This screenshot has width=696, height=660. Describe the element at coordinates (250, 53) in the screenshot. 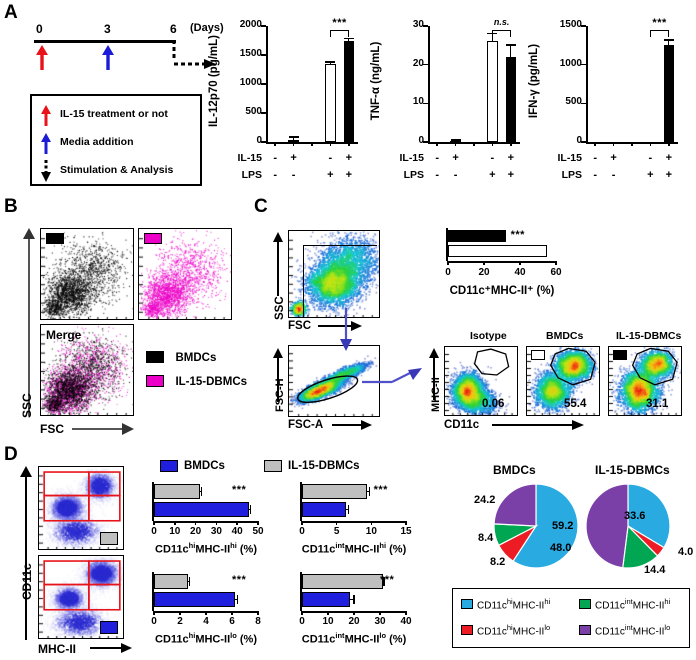

I see `y-tick-label-il12p70-3: 1500` at that location.